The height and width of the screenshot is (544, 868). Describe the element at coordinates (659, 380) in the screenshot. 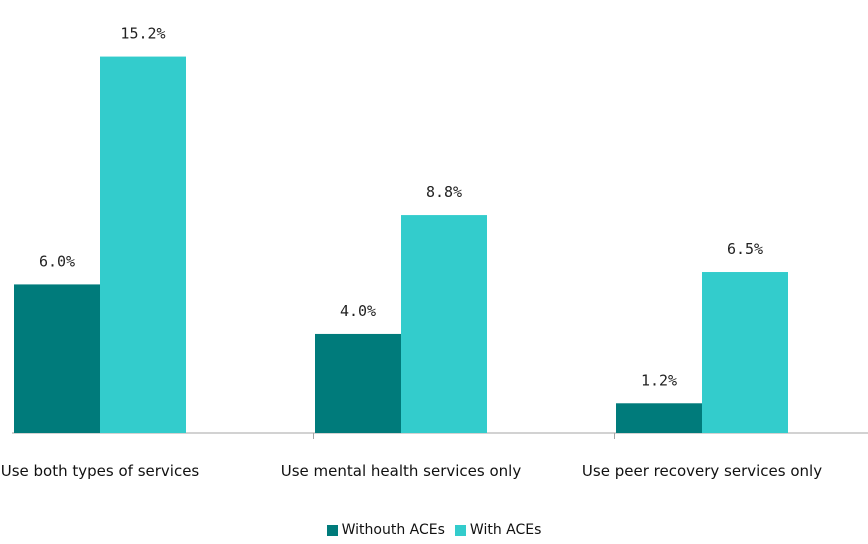

I see `data-label: 1.2%` at that location.